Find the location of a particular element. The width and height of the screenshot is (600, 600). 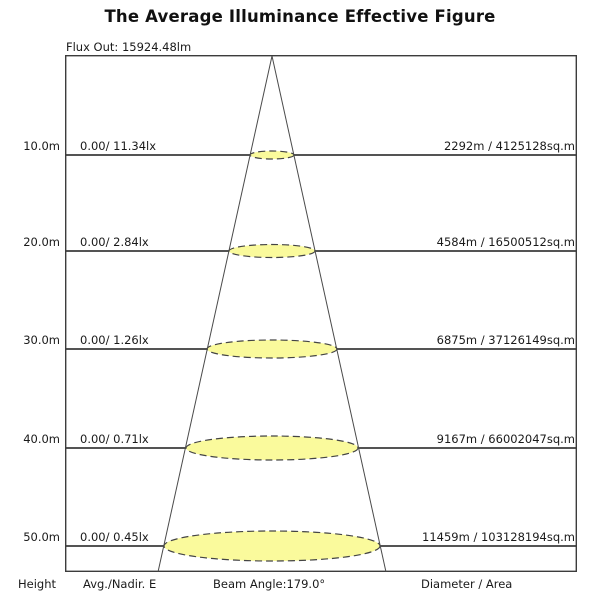

height-label: 40.0m is located at coordinates (41, 439).